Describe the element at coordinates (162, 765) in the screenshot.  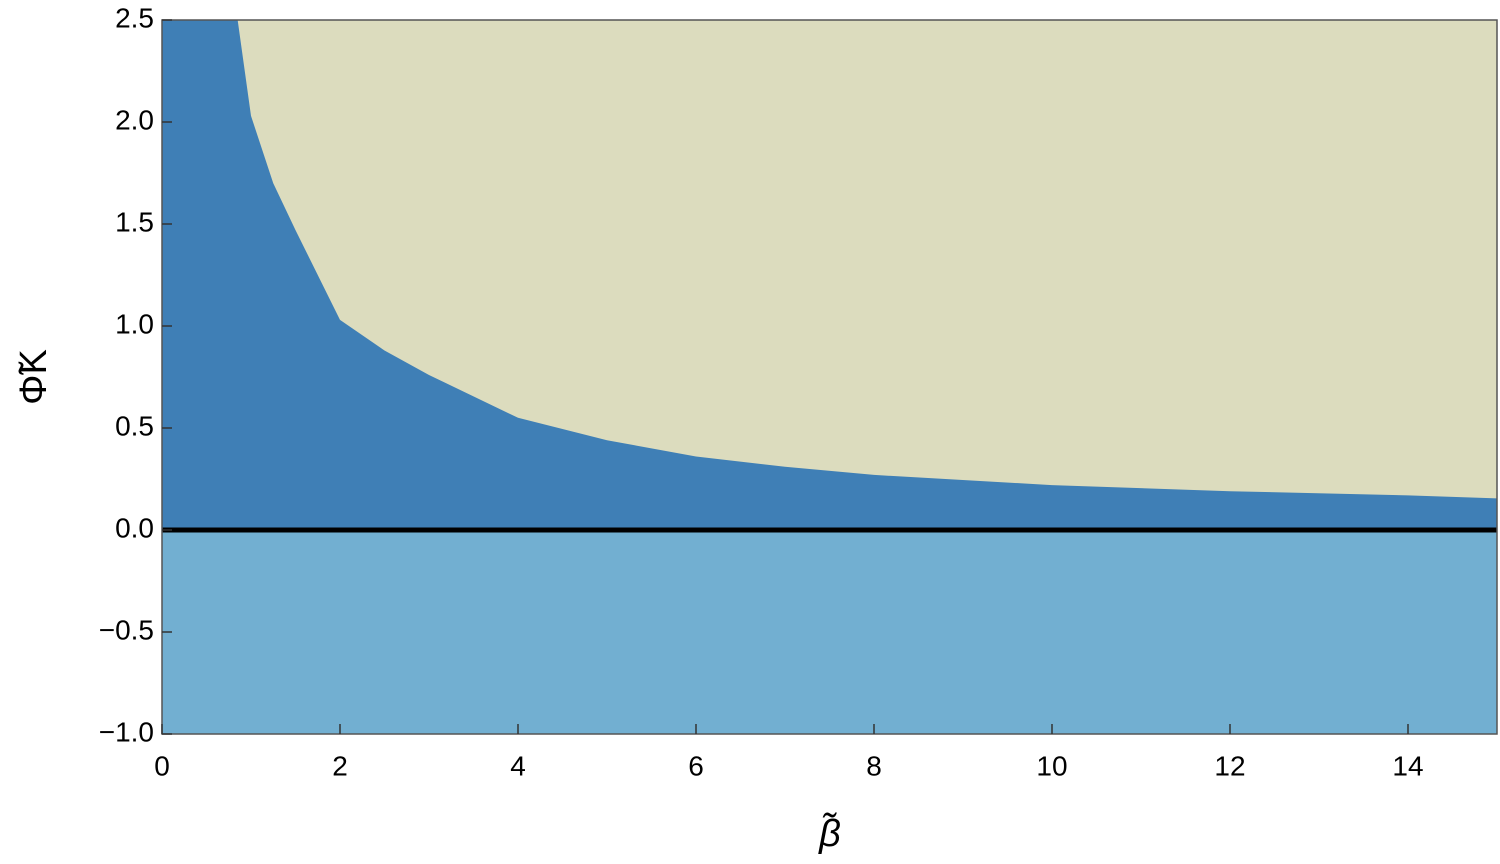
I see `x-tick-label: 0` at that location.